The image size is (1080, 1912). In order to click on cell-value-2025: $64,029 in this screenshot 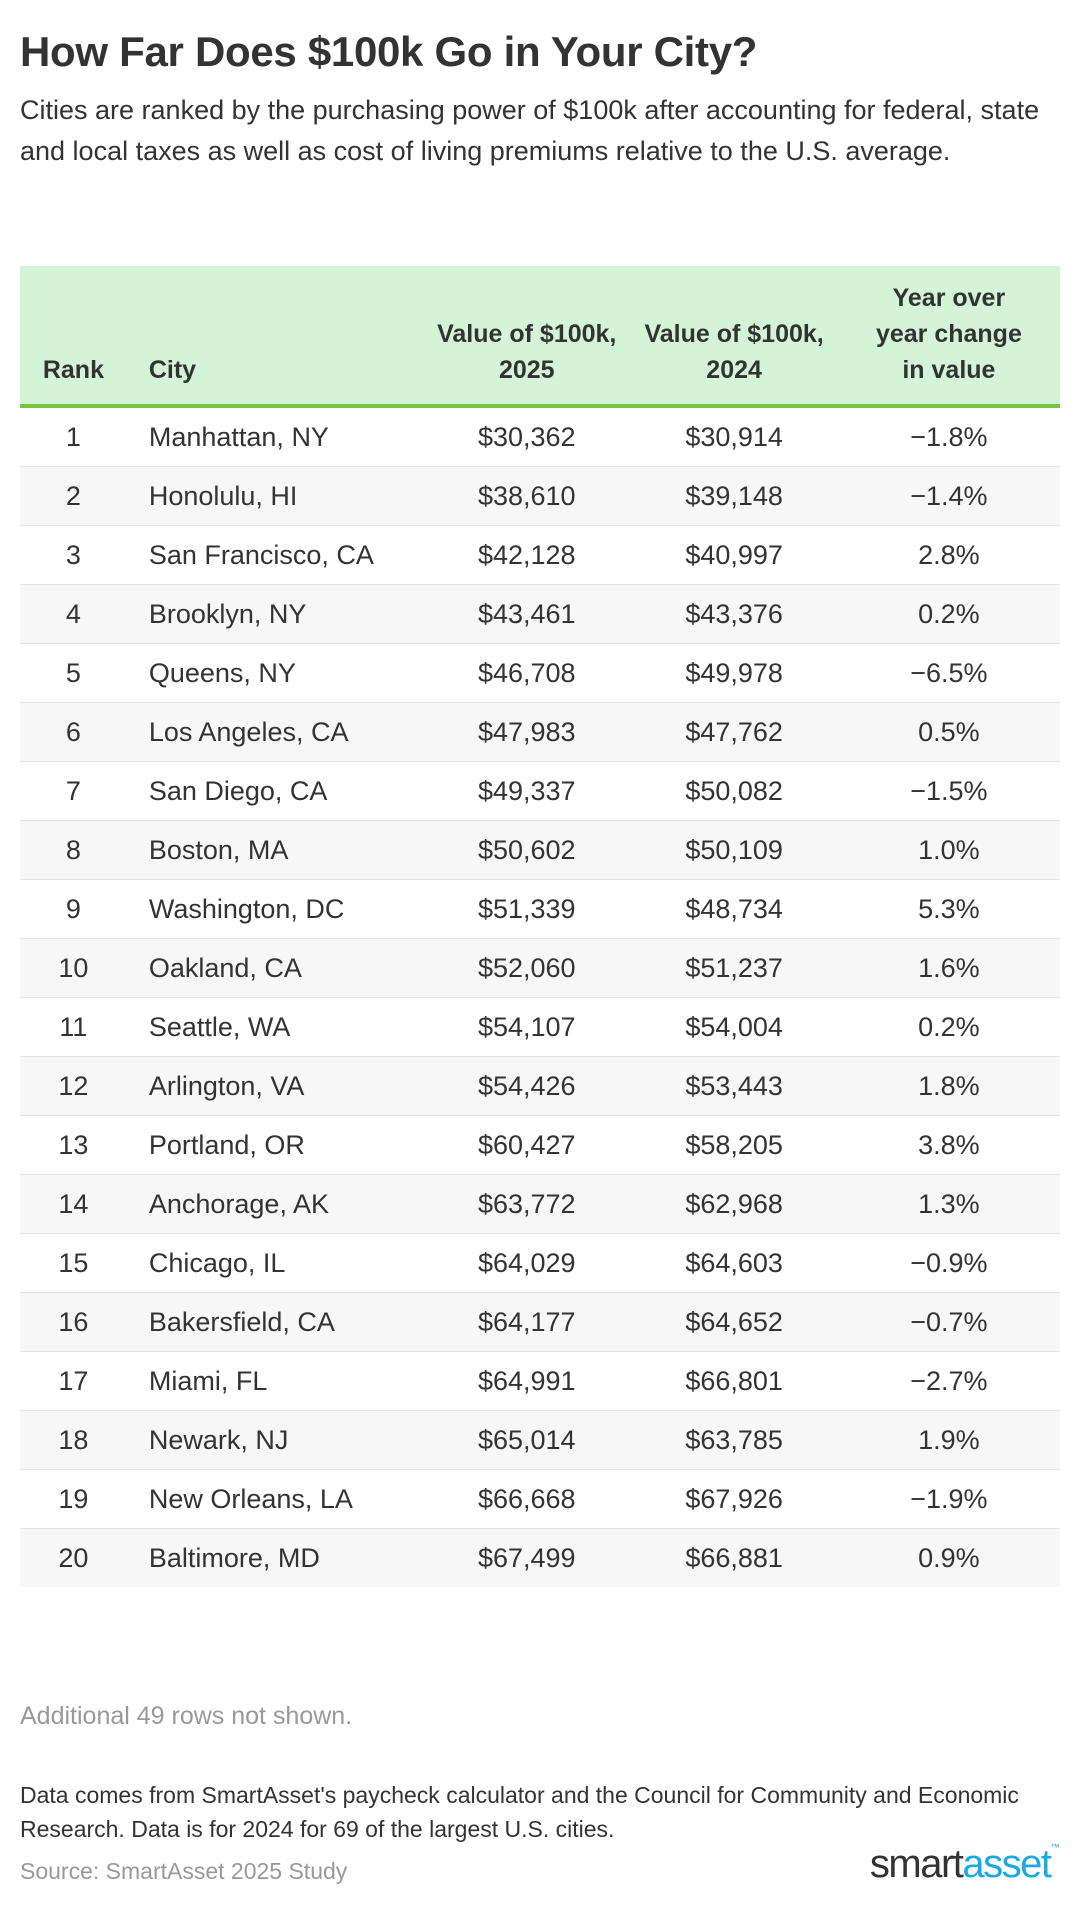, I will do `click(527, 1263)`.